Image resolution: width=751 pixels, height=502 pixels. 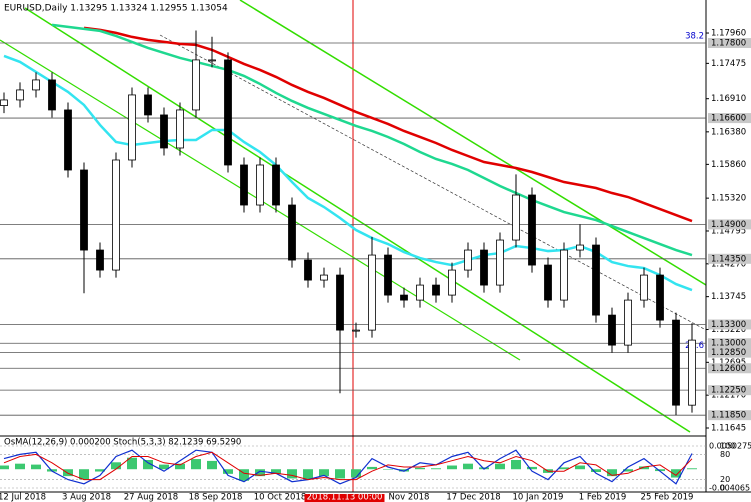 I want to click on osma-tick-label: -0.004065, so click(x=729, y=488).